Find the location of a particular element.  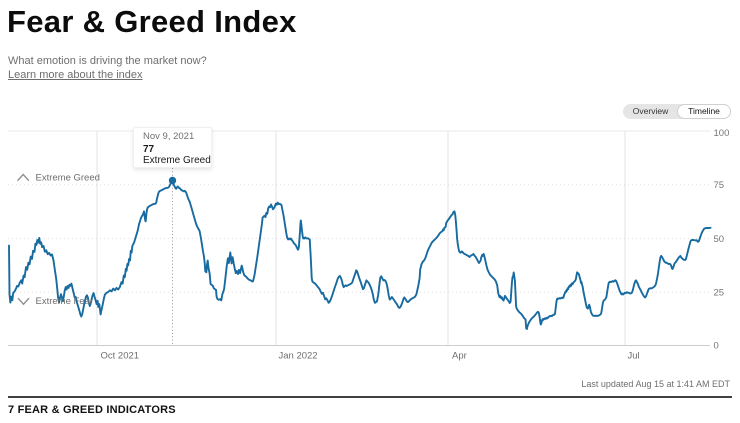

svg-text: 100 is located at coordinates (722, 133).